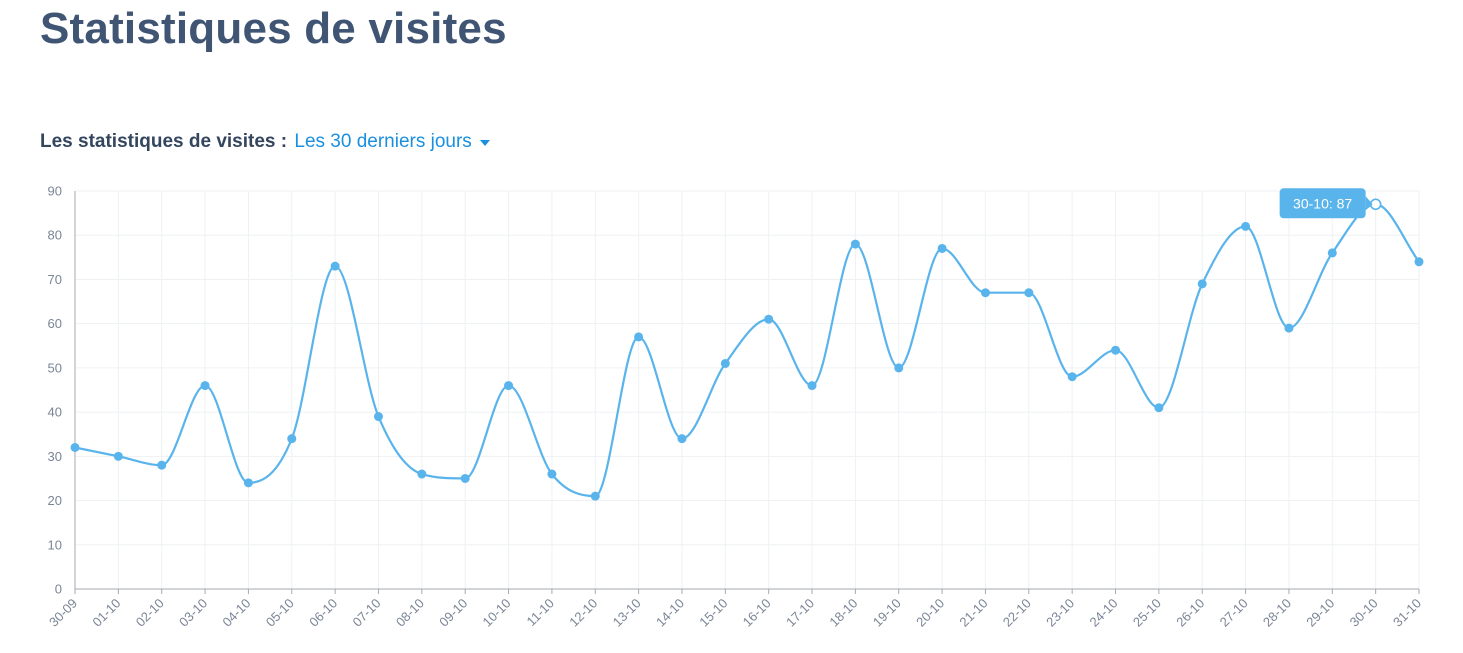 The height and width of the screenshot is (653, 1463). Describe the element at coordinates (236, 613) in the screenshot. I see `x-tick-label: 04-10` at that location.